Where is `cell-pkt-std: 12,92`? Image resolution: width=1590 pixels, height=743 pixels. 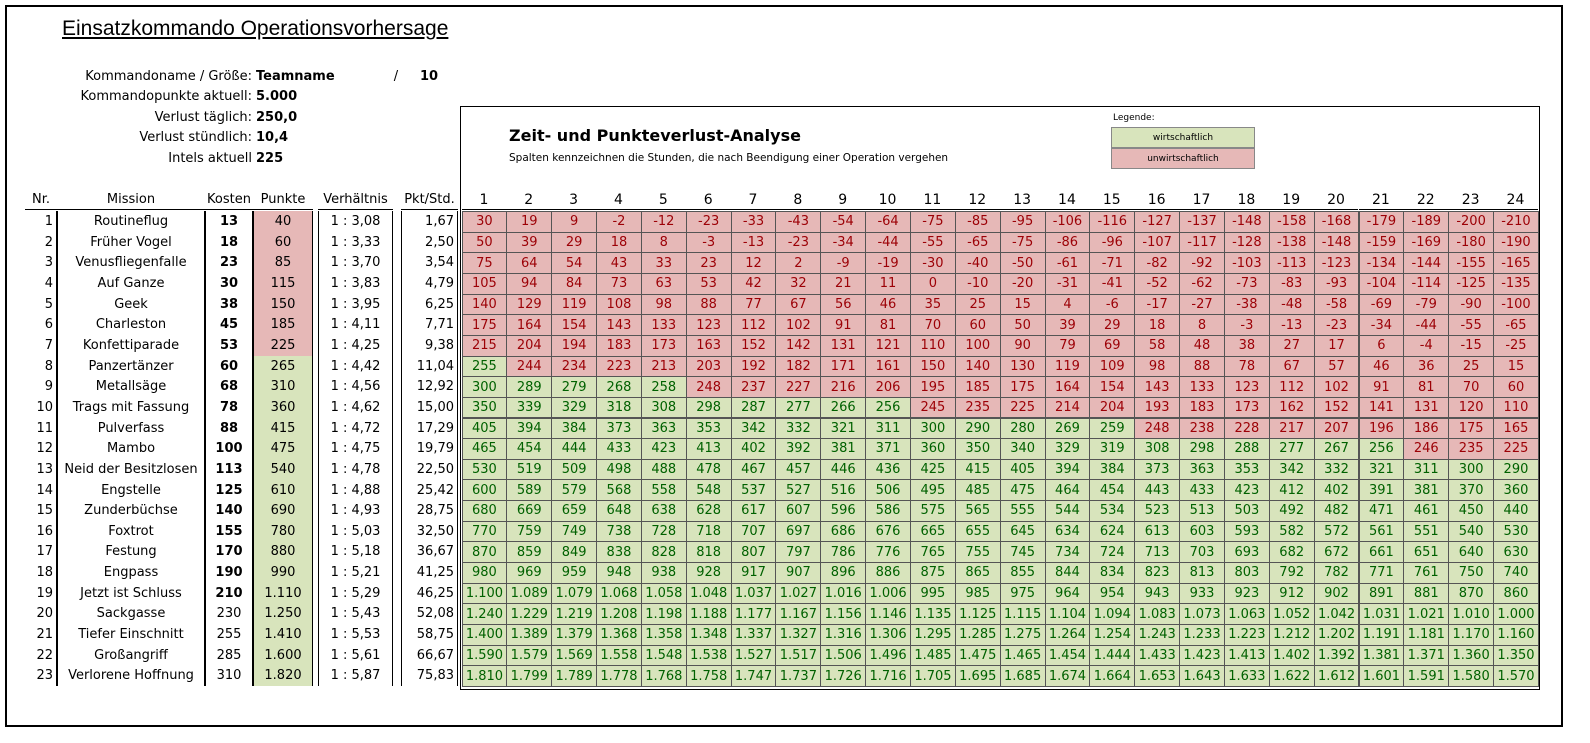
cell-pkt-std: 12,92 is located at coordinates (429, 387).